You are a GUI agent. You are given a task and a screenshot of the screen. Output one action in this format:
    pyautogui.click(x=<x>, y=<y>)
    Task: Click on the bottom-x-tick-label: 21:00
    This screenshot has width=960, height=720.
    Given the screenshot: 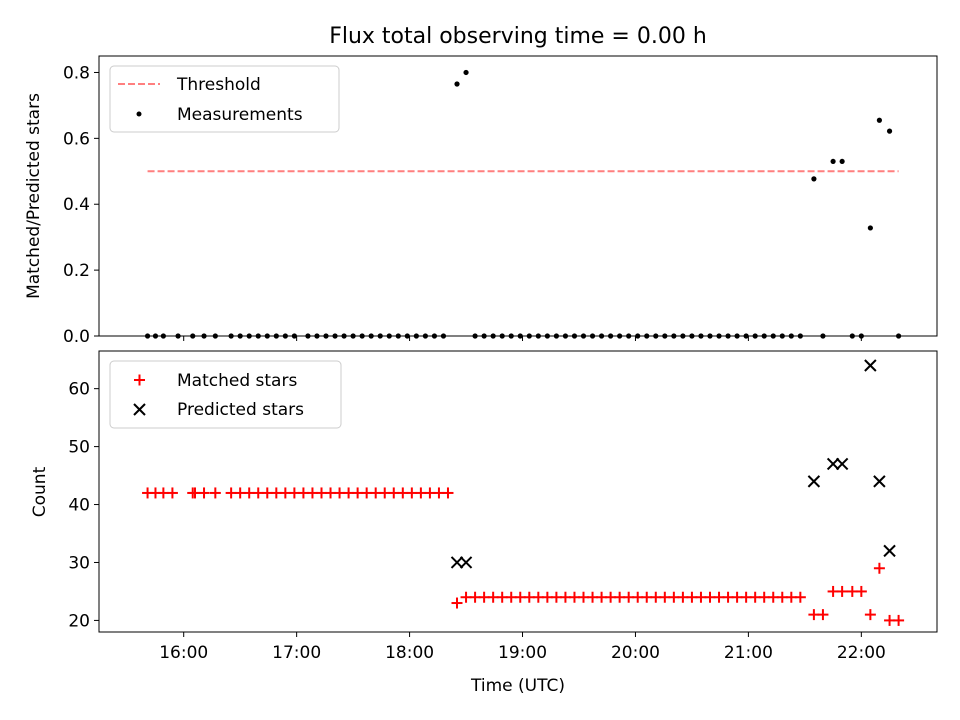 What is the action you would take?
    pyautogui.click(x=748, y=653)
    